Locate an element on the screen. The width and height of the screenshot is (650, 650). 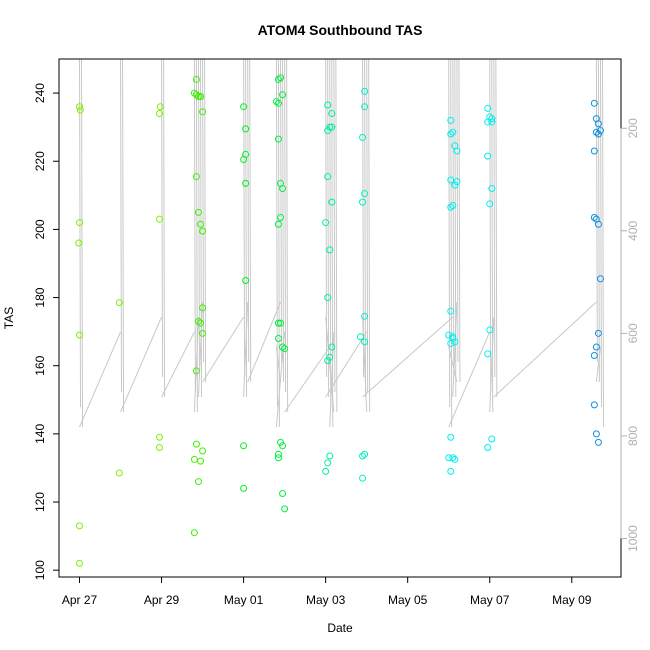
x-tick-label: Apr 27 is located at coordinates (80, 600).